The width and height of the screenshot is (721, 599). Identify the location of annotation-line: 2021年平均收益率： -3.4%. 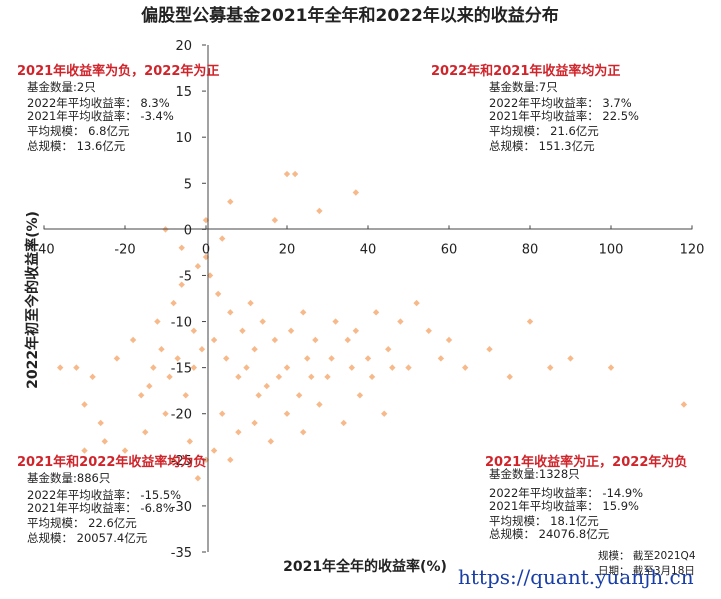
(100, 116).